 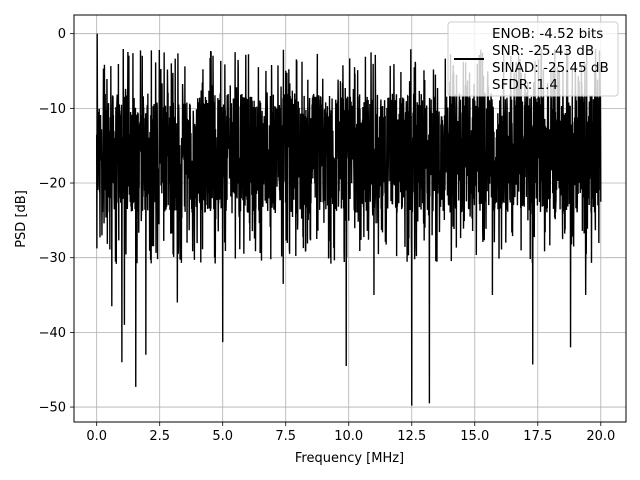 I want to click on legend-line: SFDR: 1.4, so click(x=525, y=85).